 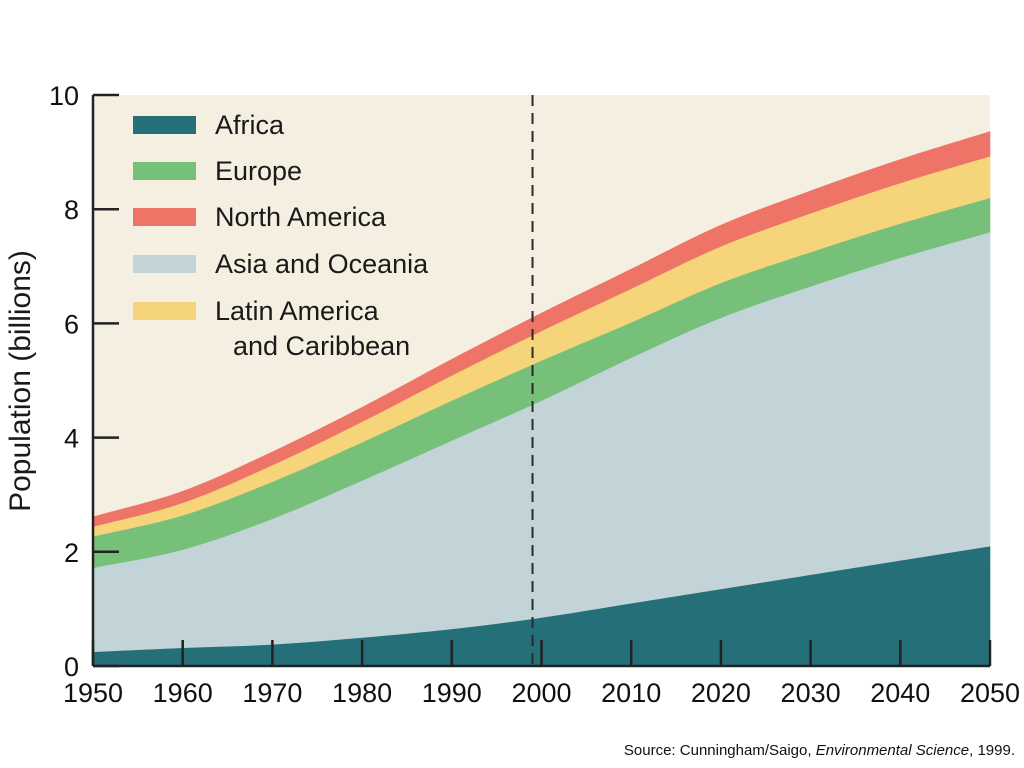 I want to click on x-tick-label: 2020, so click(x=721, y=693).